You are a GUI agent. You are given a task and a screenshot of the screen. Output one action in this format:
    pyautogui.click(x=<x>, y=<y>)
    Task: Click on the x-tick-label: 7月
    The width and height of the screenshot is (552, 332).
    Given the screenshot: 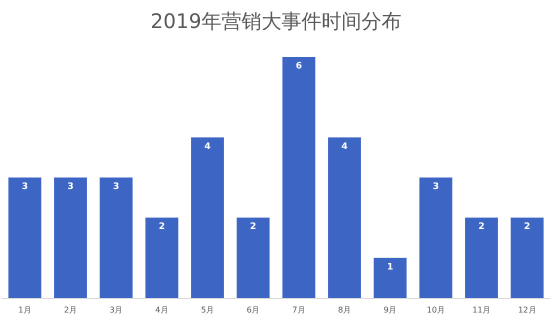 What is the action you would take?
    pyautogui.click(x=299, y=310)
    